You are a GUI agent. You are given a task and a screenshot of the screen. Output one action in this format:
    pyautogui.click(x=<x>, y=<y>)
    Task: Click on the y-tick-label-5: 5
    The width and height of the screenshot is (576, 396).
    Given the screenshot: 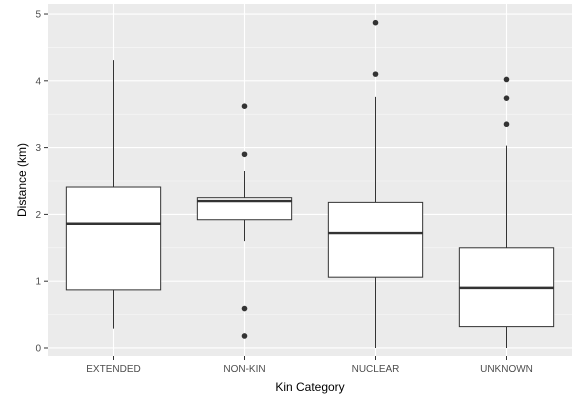 What is the action you would take?
    pyautogui.click(x=38, y=15)
    